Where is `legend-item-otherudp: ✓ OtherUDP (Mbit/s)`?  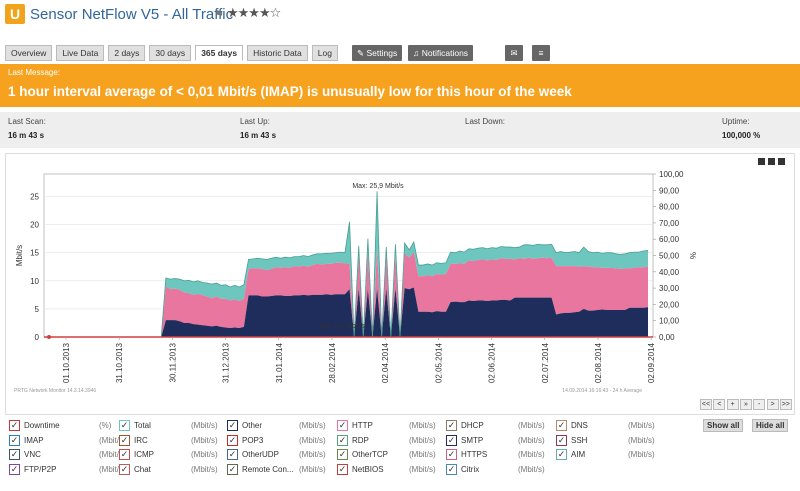 legend-item-otherudp: ✓ OtherUDP (Mbit/s) is located at coordinates (281, 455).